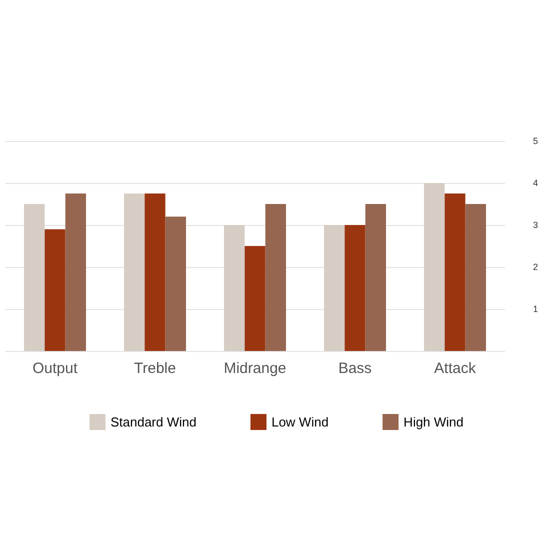 The image size is (553, 553). What do you see at coordinates (255, 368) in the screenshot?
I see `x-tick-label: Midrange` at bounding box center [255, 368].